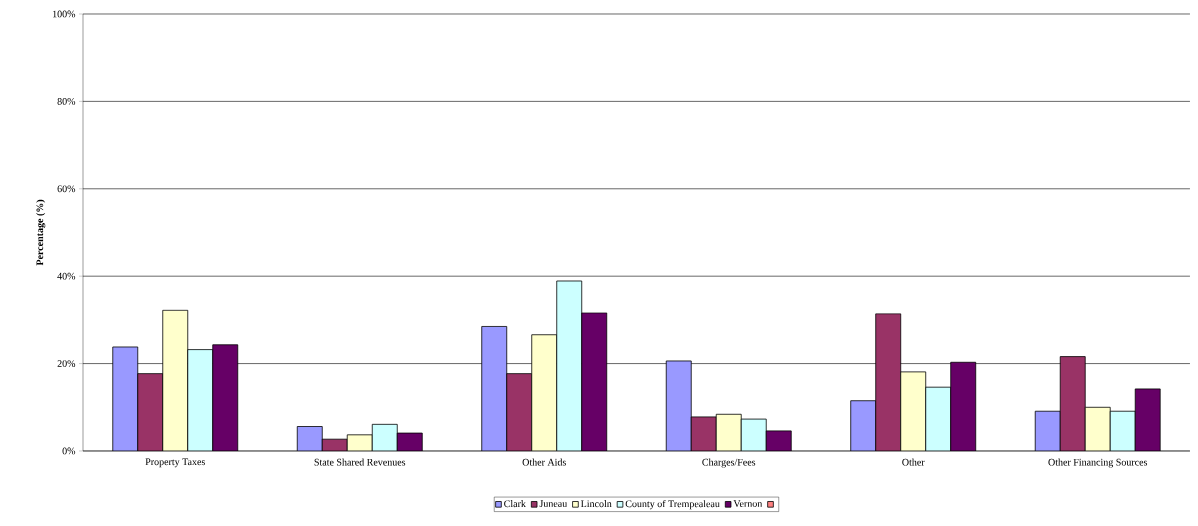 The height and width of the screenshot is (526, 1198). What do you see at coordinates (672, 505) in the screenshot?
I see `legend-label: County of Trempealeau` at bounding box center [672, 505].